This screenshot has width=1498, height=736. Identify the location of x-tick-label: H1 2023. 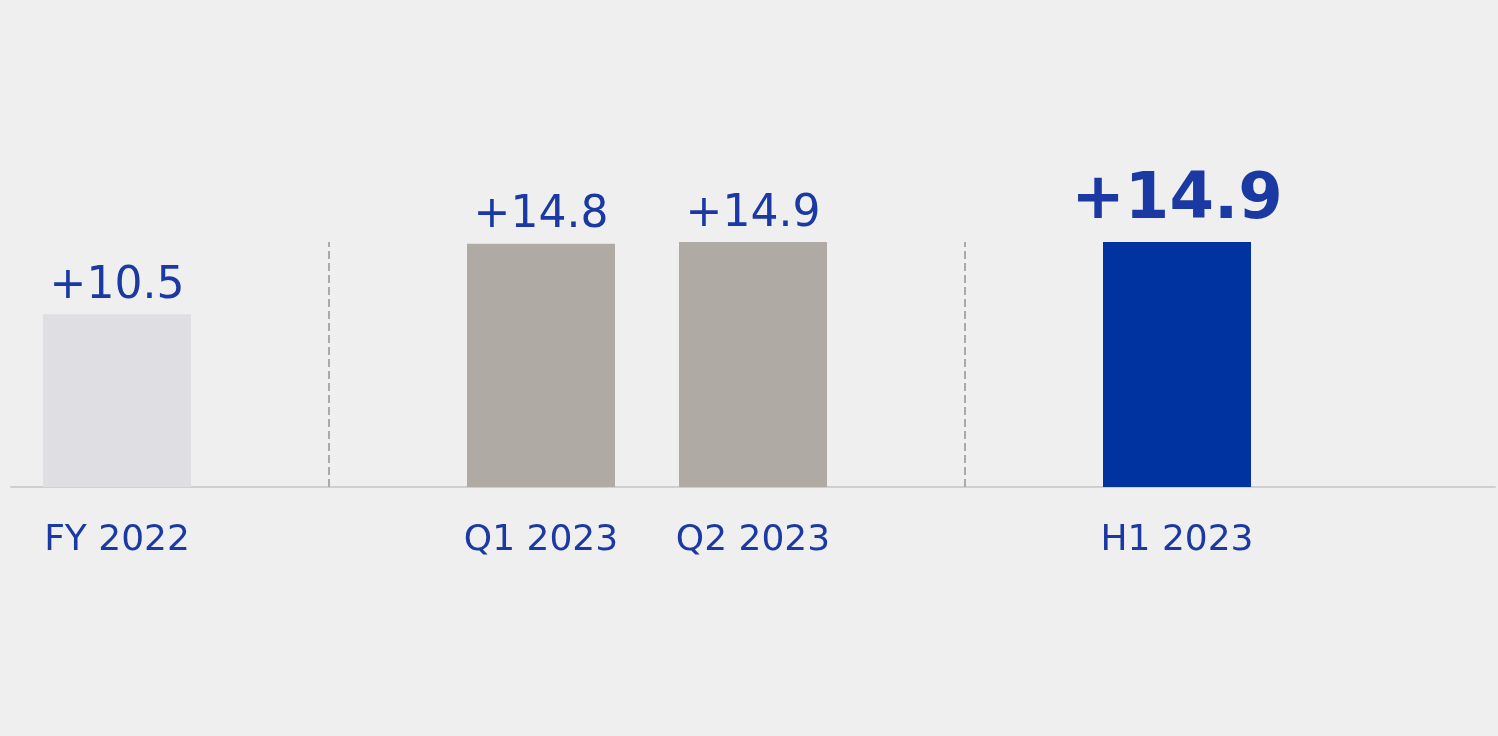
(1177, 537).